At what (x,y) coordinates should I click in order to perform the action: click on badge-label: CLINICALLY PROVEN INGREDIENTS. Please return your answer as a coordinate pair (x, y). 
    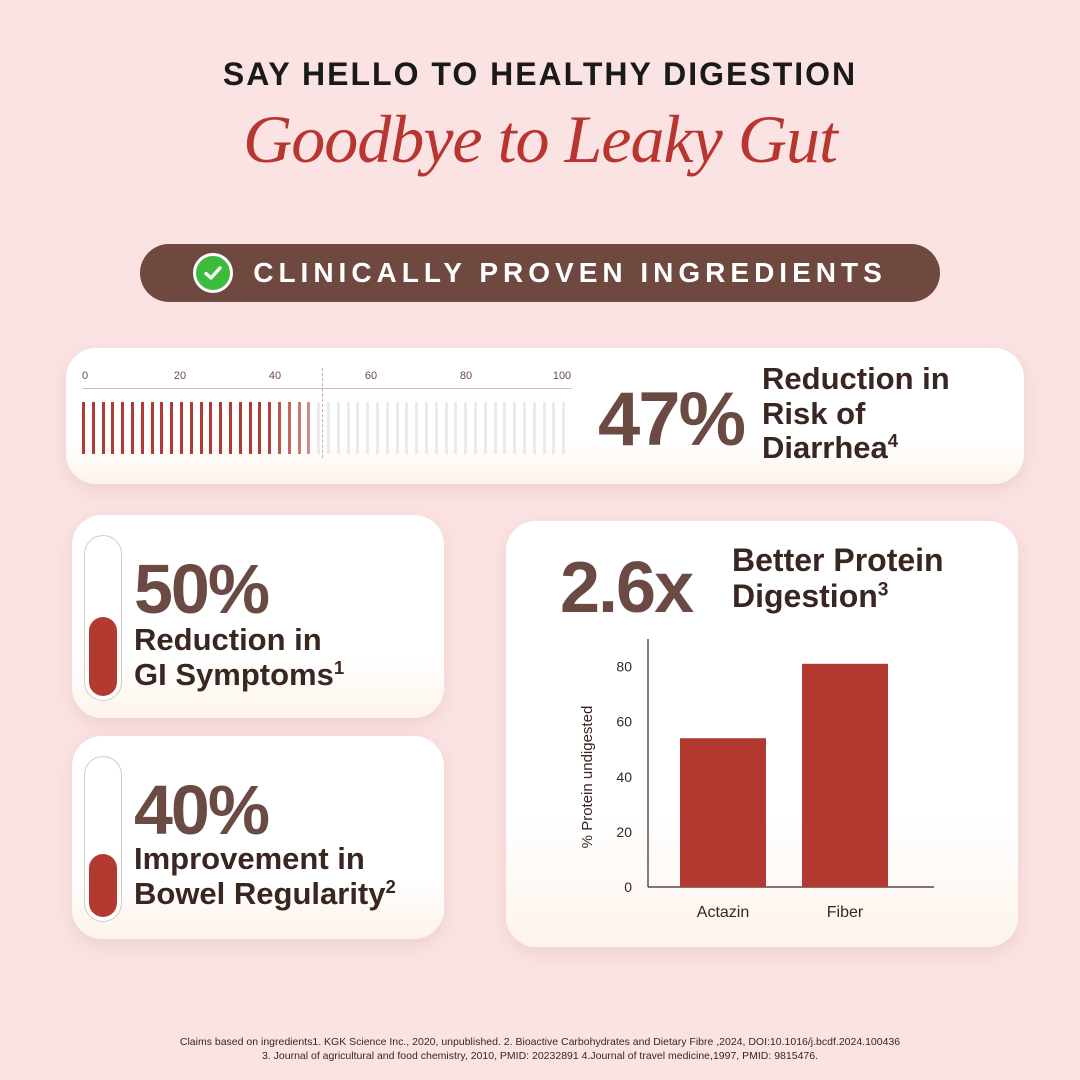
    Looking at the image, I should click on (570, 272).